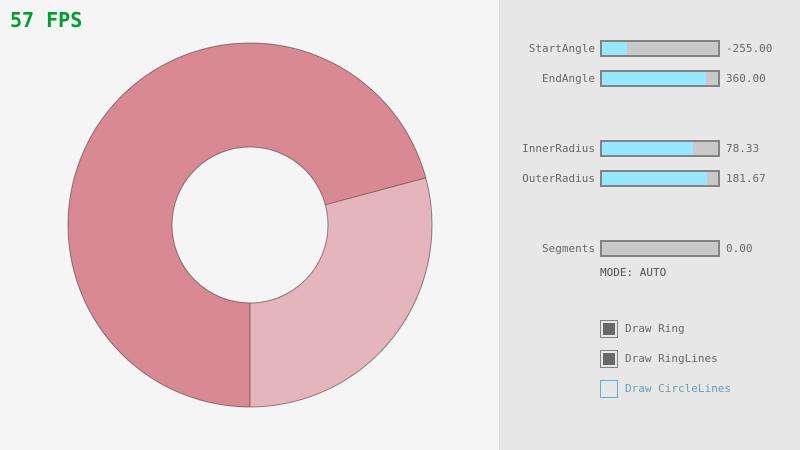 The height and width of the screenshot is (450, 800). I want to click on start-angle-value: -255.00, so click(749, 48).